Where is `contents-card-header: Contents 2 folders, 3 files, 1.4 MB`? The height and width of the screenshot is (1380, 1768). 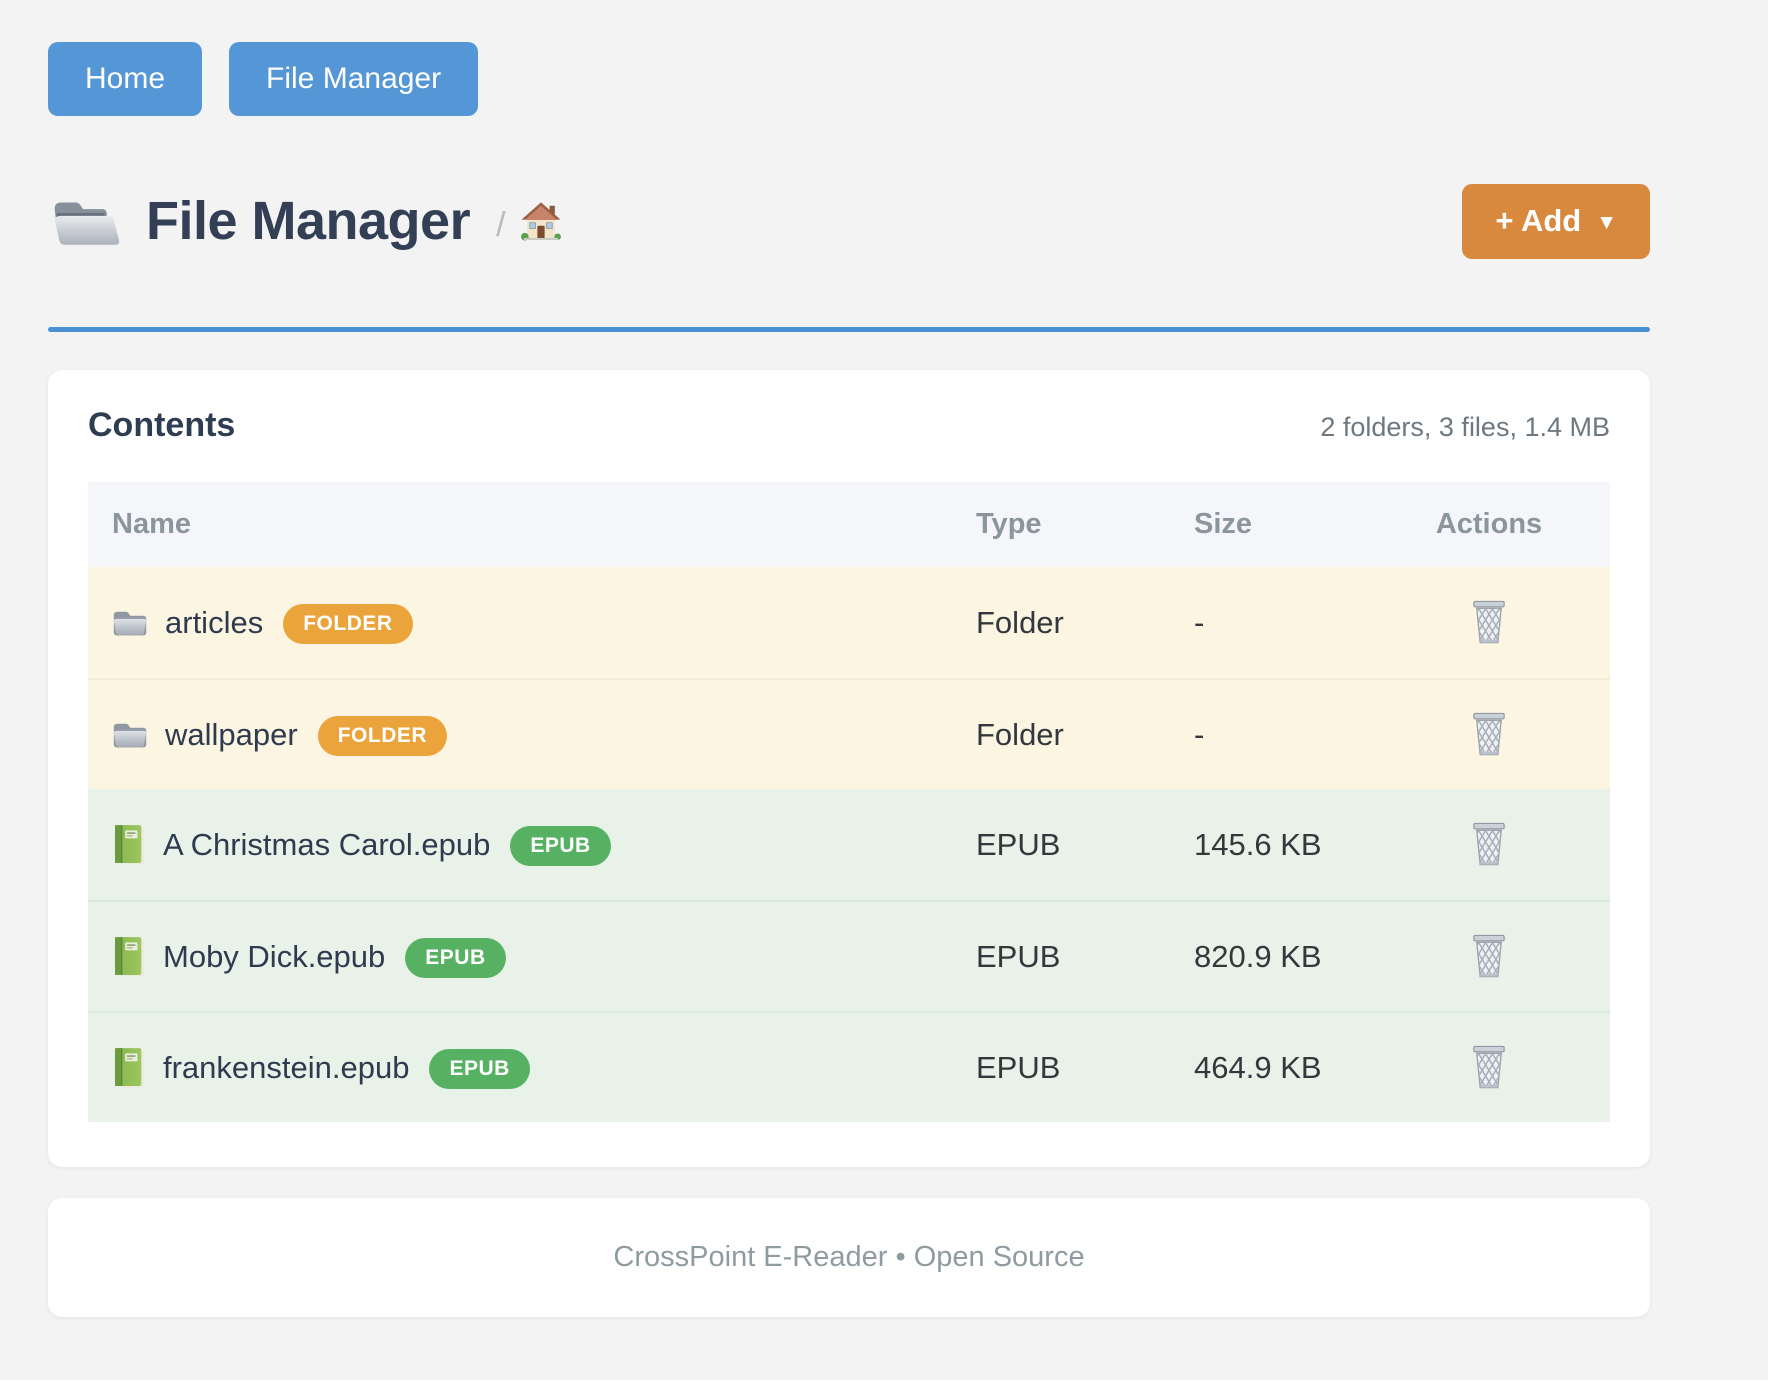 contents-card-header: Contents 2 folders, 3 files, 1.4 MB is located at coordinates (849, 425).